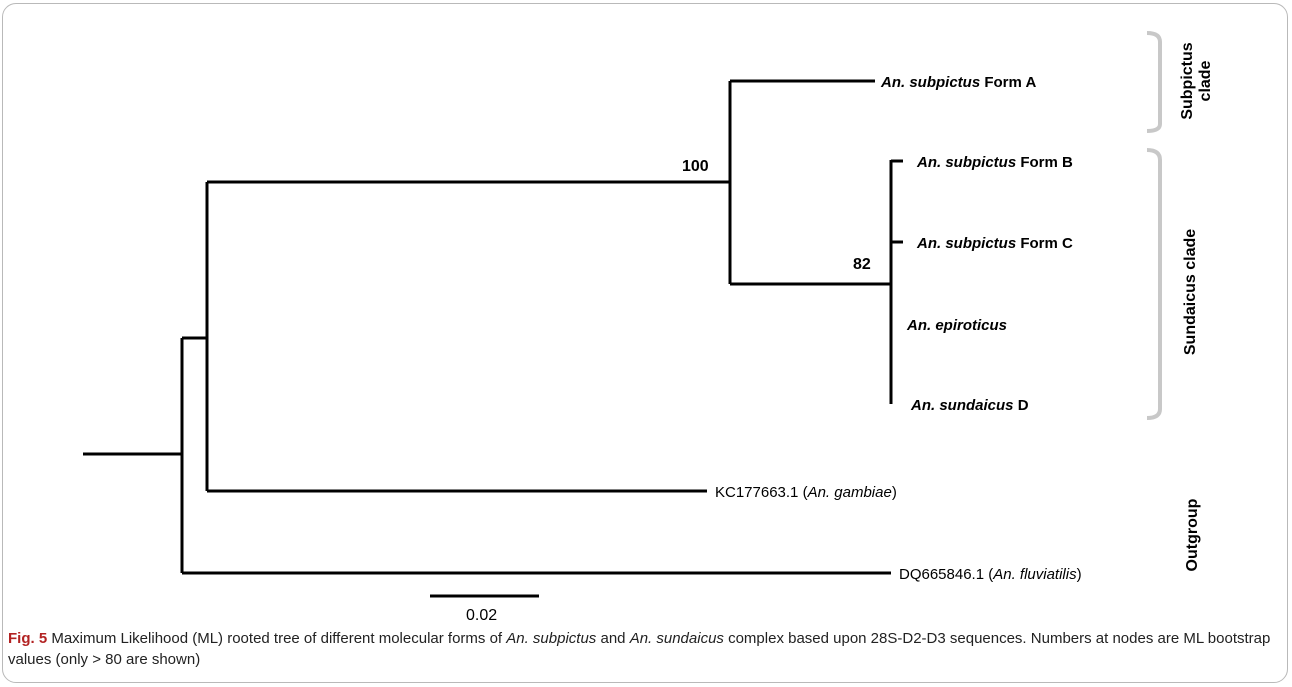 The image size is (1292, 687). I want to click on svg-text: Subpictus, so click(1187, 80).